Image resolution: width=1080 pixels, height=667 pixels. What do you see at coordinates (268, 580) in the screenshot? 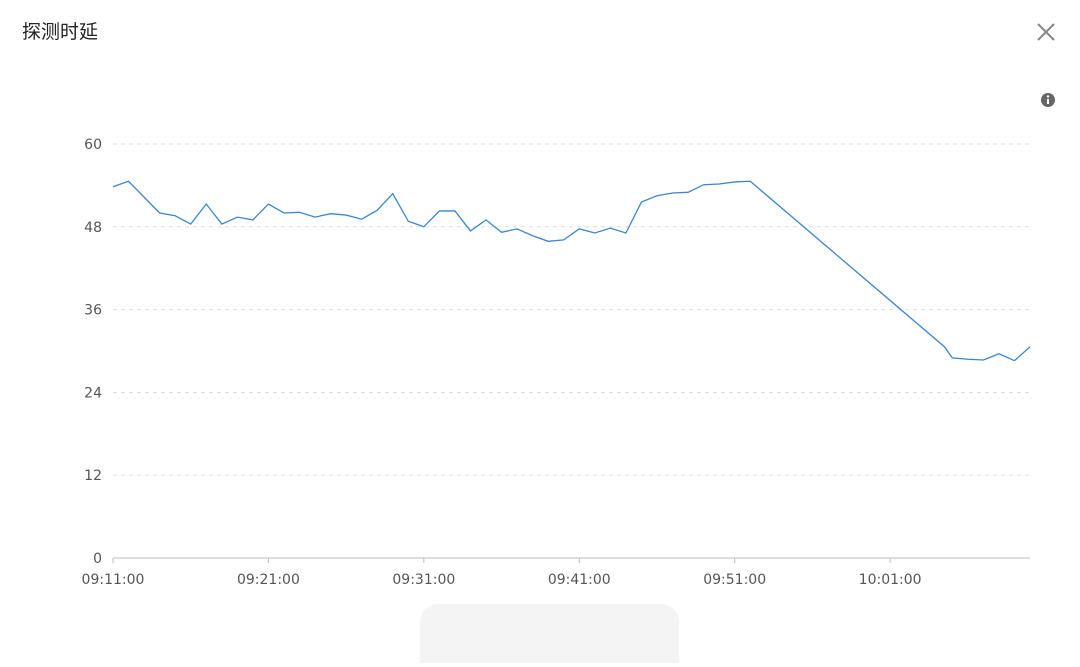
I see `x-tick-label: 09:21:00` at bounding box center [268, 580].